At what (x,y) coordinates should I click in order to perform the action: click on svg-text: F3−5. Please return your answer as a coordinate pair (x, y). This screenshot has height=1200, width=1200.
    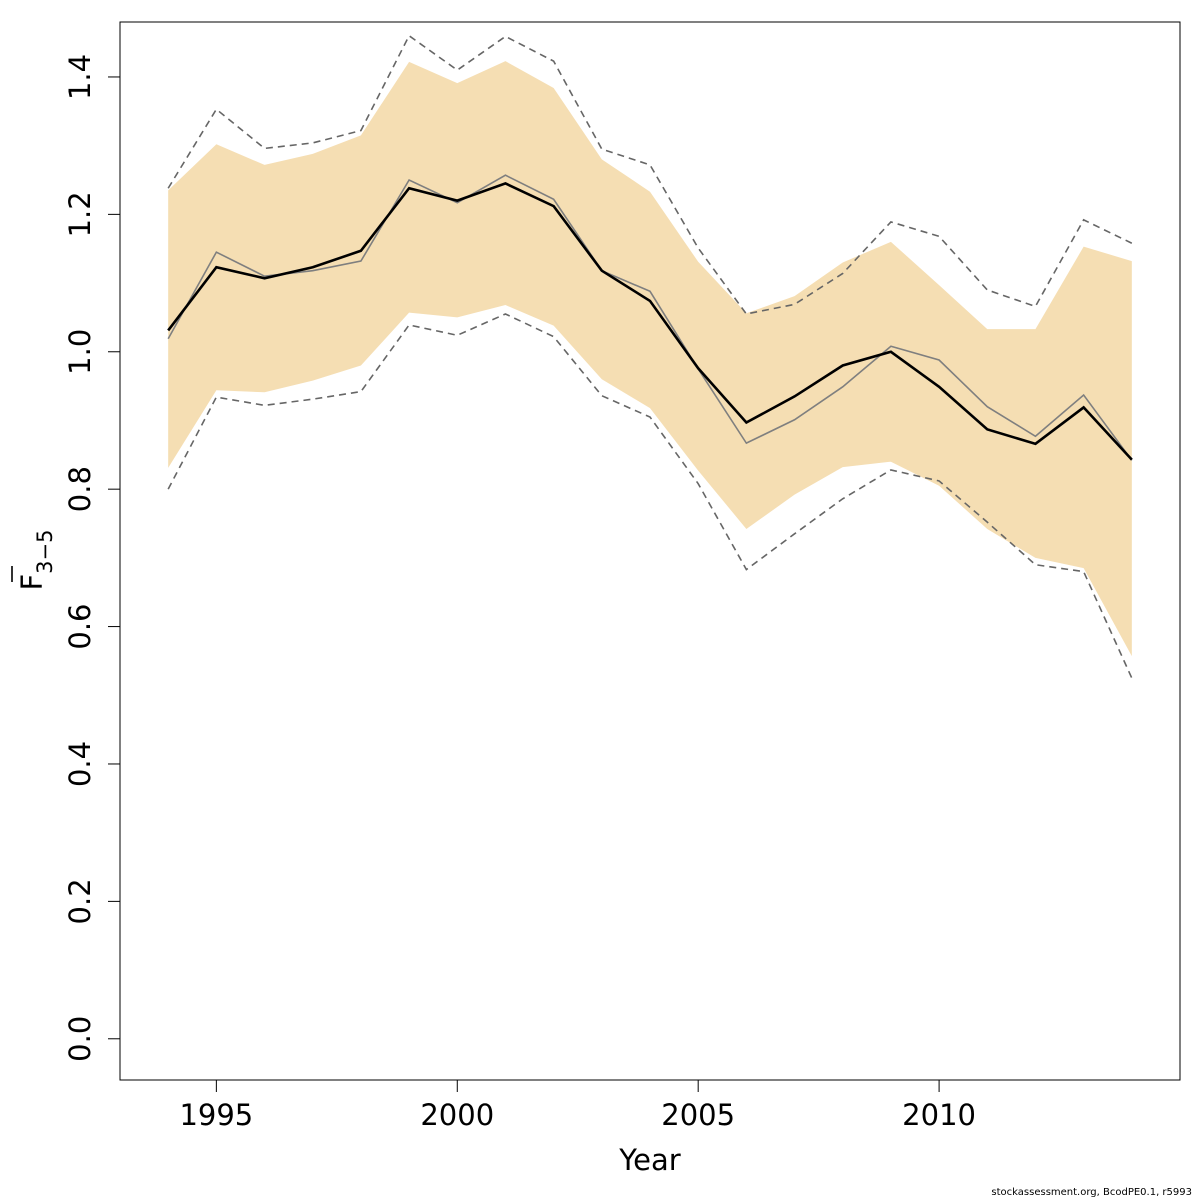
    Looking at the image, I should click on (36, 559).